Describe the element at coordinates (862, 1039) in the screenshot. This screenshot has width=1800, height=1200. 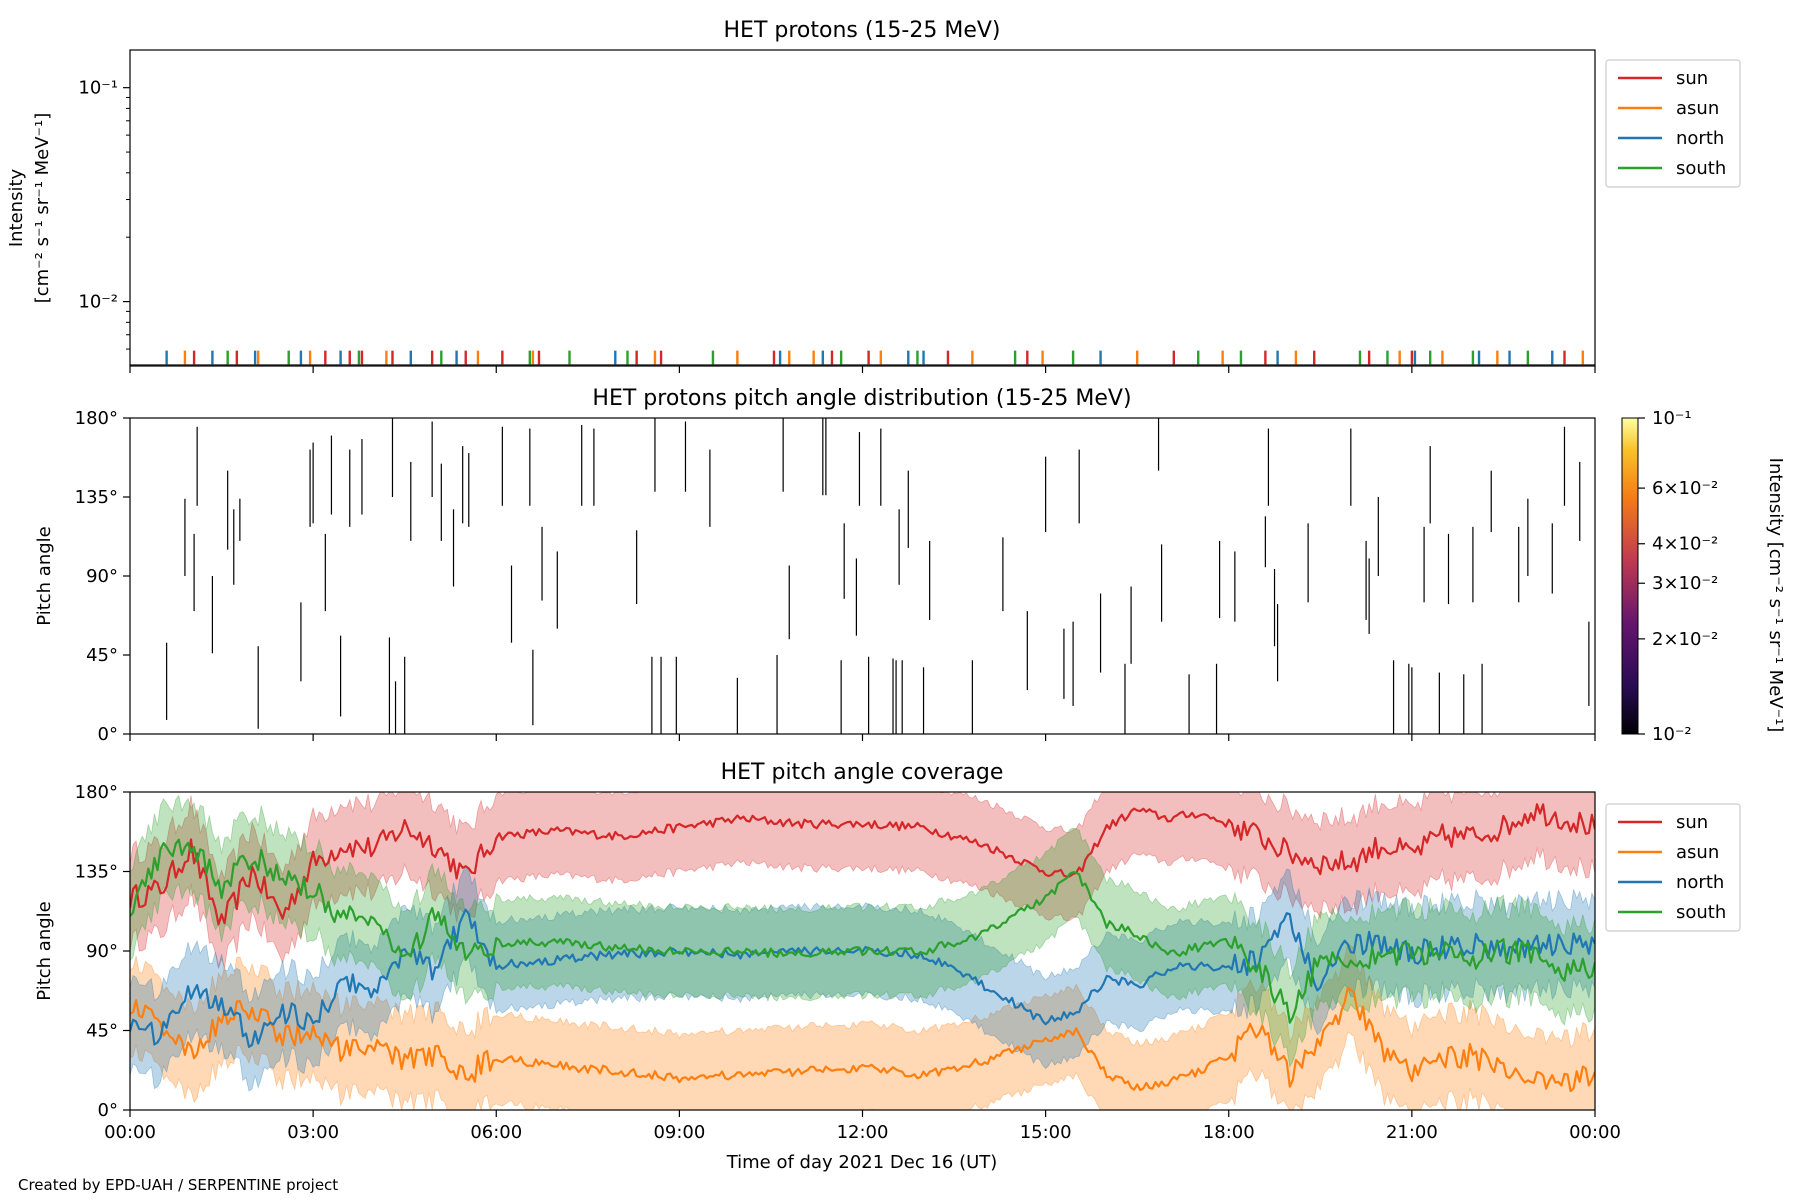
I see `asun-line` at that location.